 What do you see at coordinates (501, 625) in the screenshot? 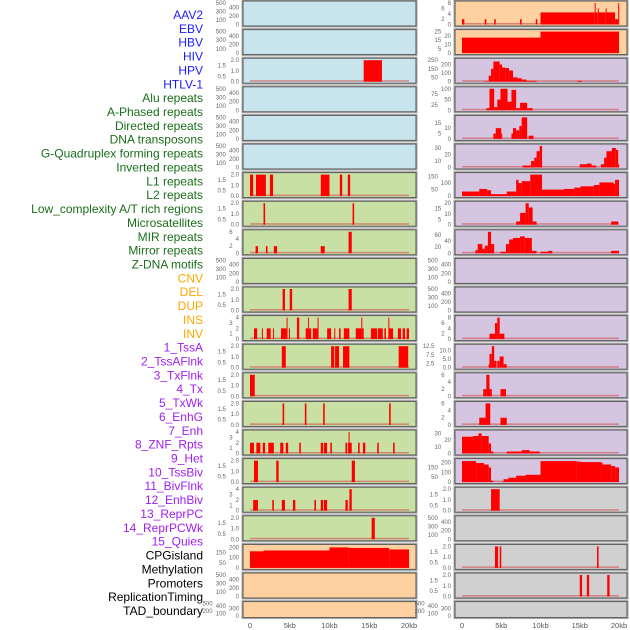
I see `x-tick-label: 5kb` at bounding box center [501, 625].